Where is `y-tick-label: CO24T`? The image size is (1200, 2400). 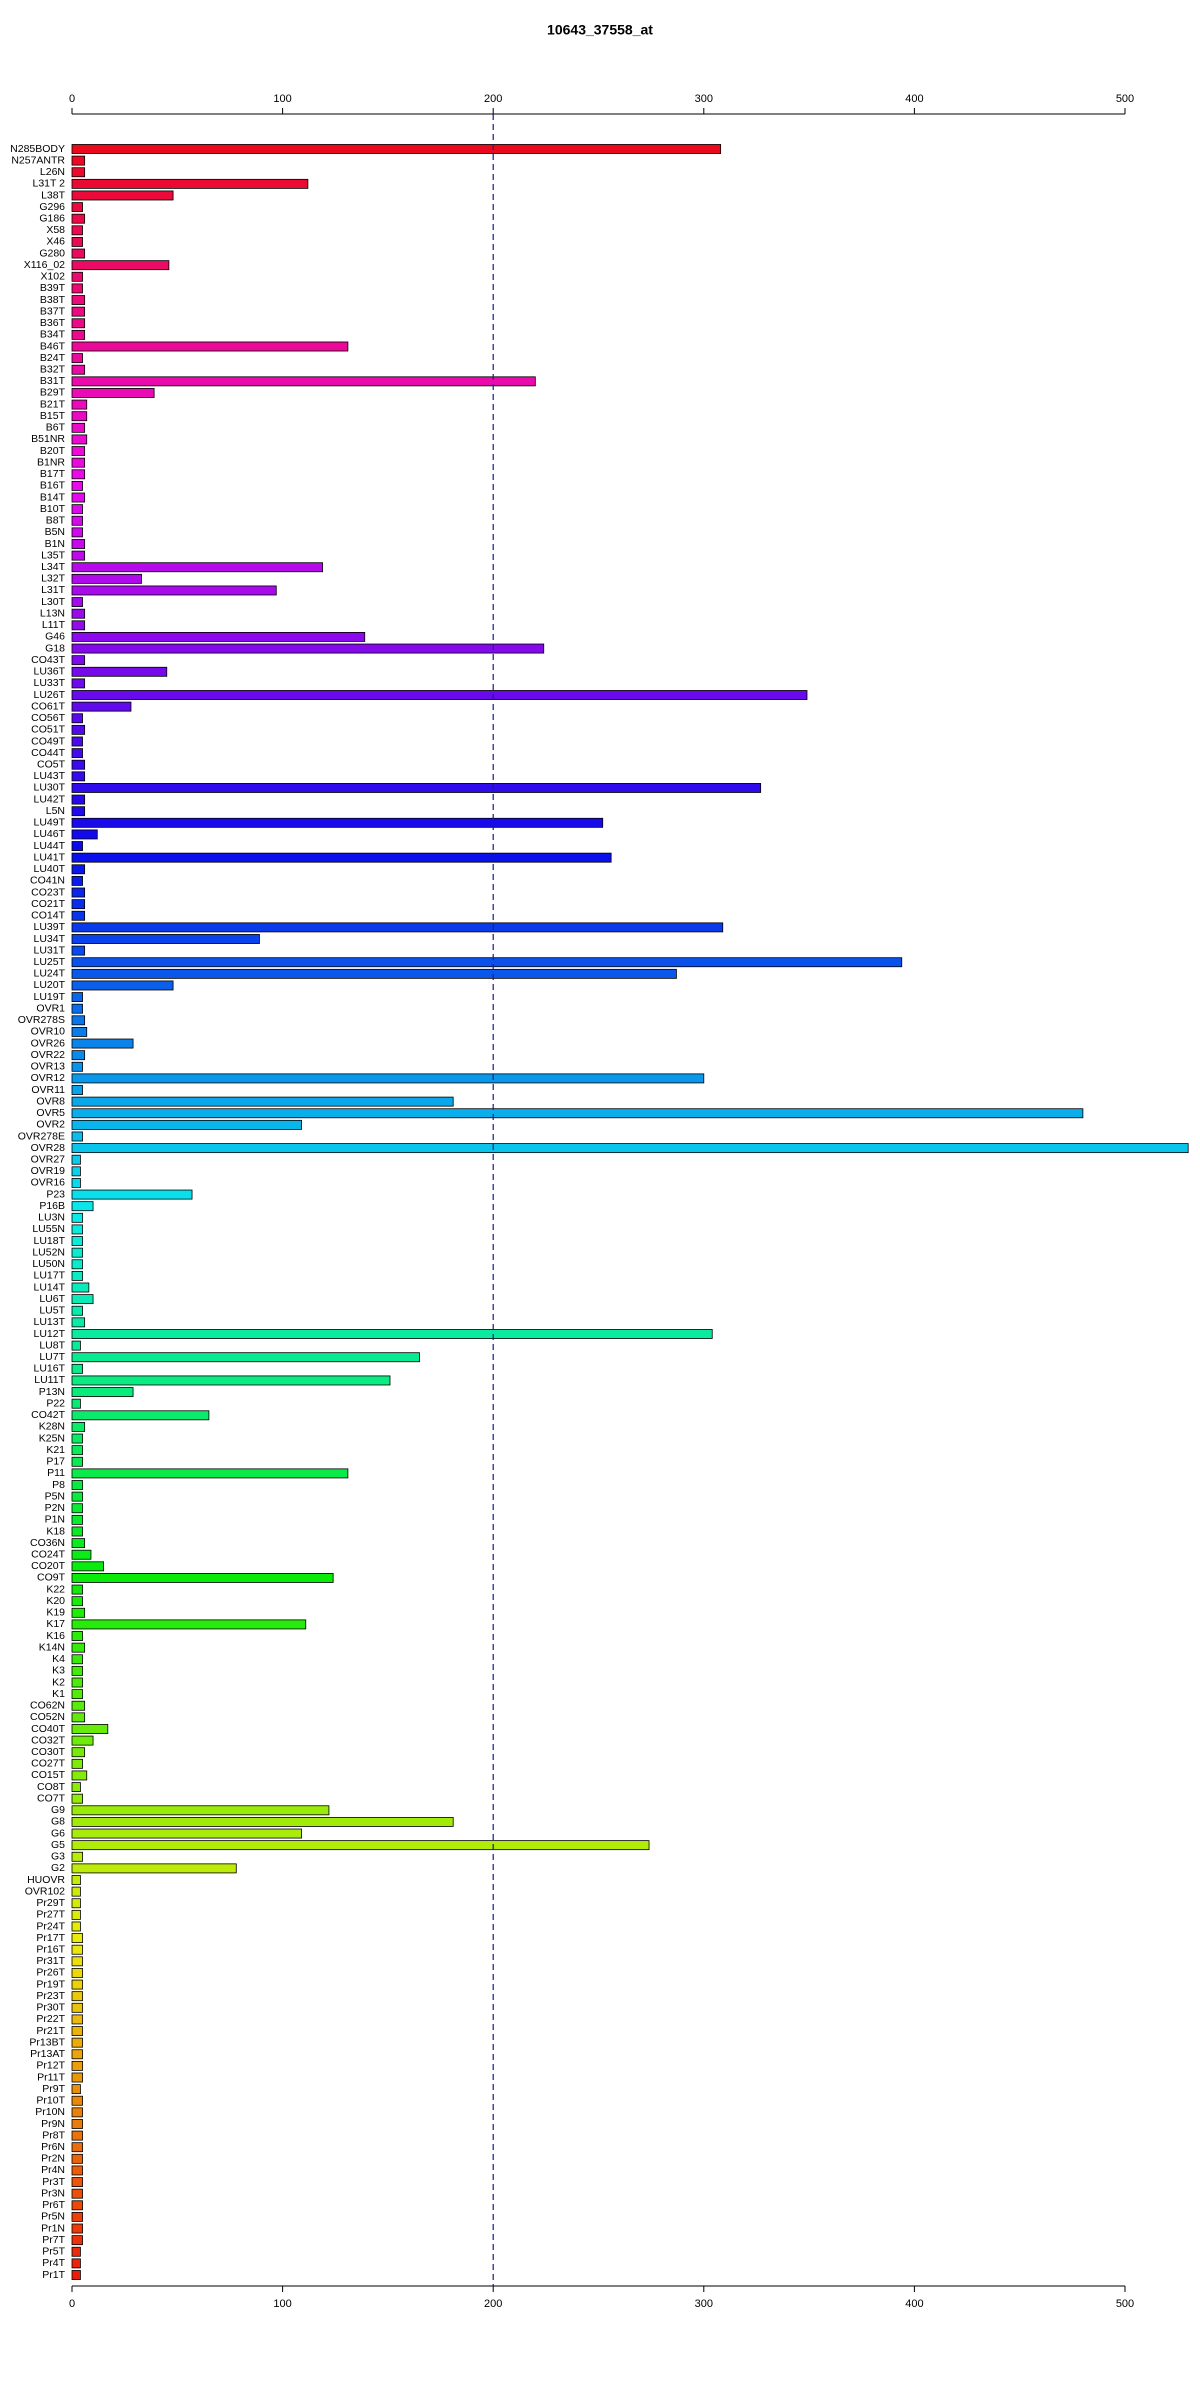
y-tick-label: CO24T is located at coordinates (48, 1554).